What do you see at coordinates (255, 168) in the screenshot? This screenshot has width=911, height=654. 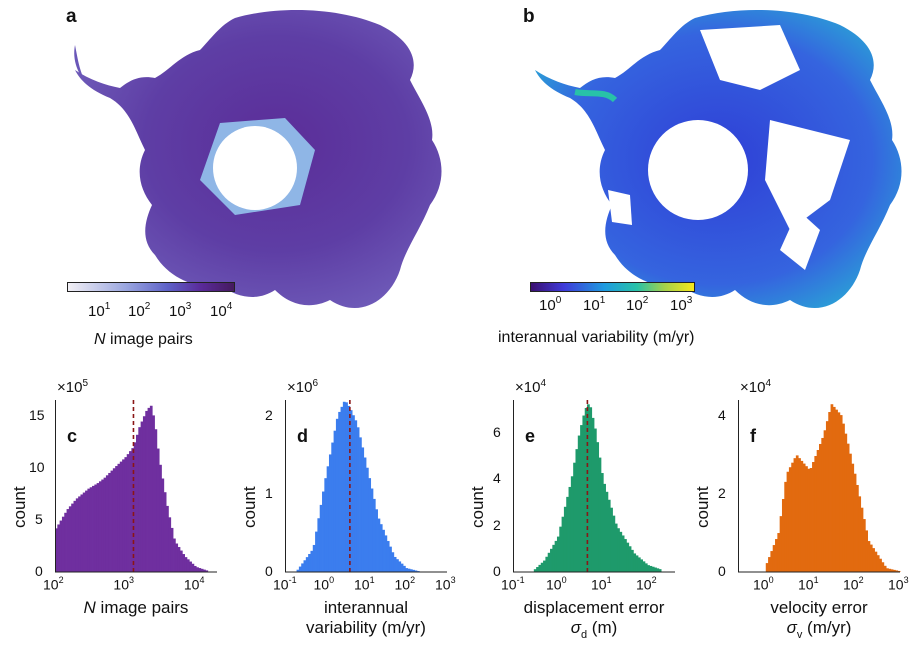 I see `pole-hole-center-a` at bounding box center [255, 168].